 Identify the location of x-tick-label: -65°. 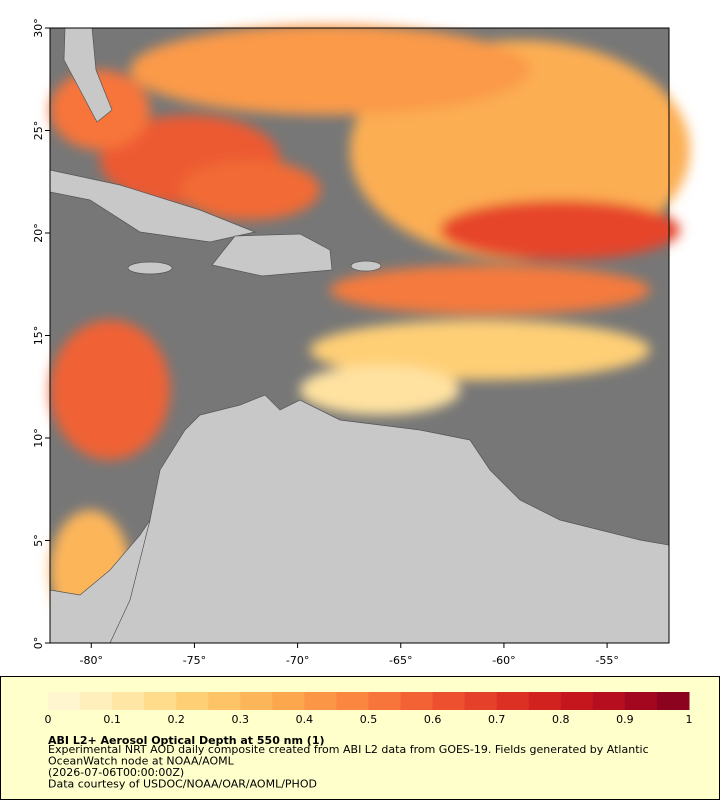
(400, 660).